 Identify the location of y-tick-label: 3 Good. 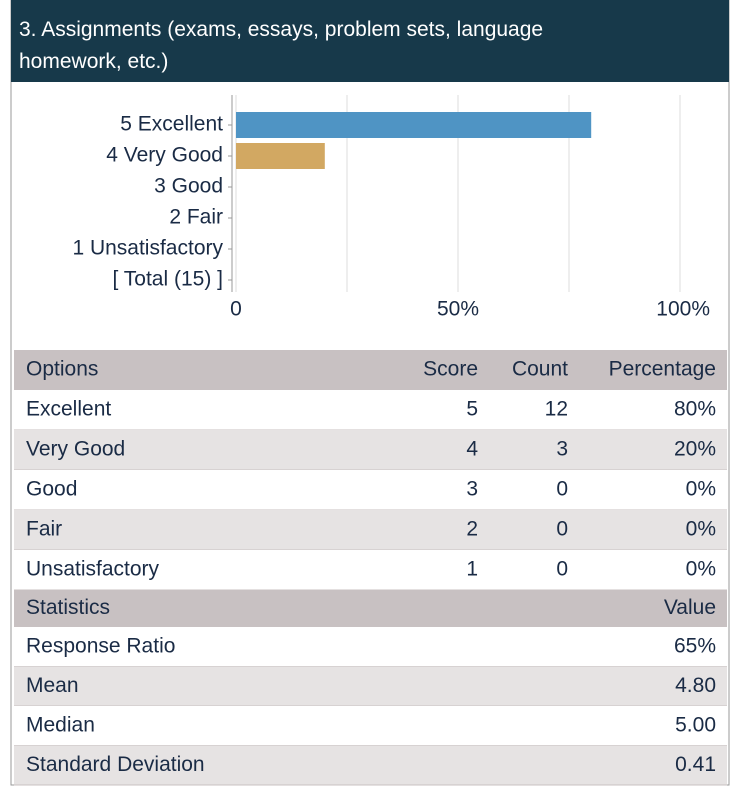
(188, 186).